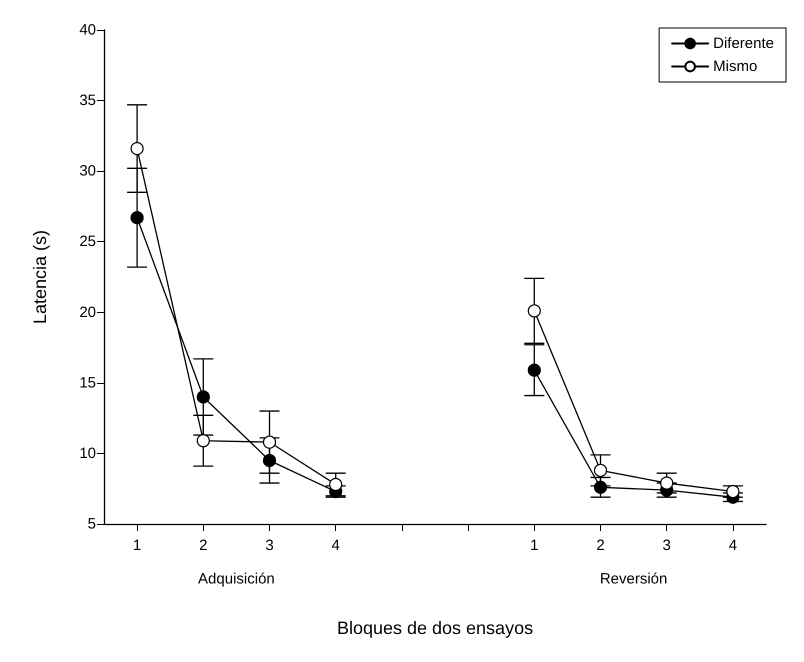 The image size is (804, 662). I want to click on y-tick-label: 10, so click(87, 453).